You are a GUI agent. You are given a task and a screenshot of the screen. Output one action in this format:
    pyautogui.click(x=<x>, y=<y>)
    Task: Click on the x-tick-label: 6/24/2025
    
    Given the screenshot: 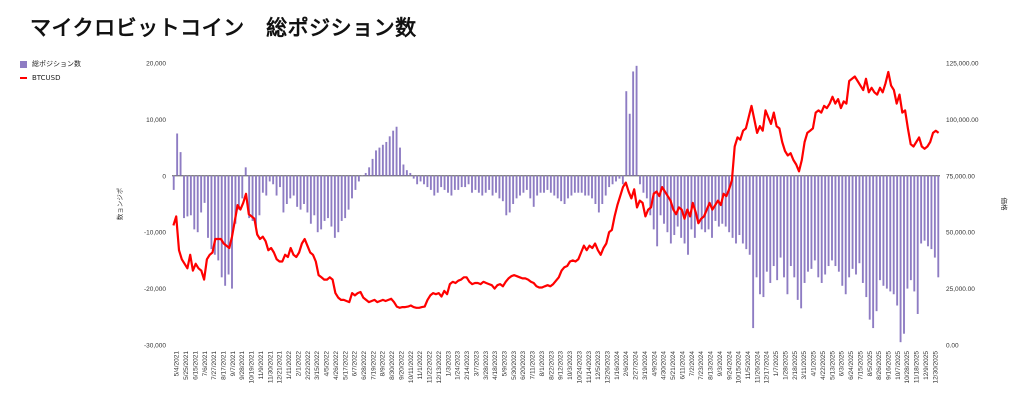 What is the action you would take?
    pyautogui.click(x=851, y=365)
    